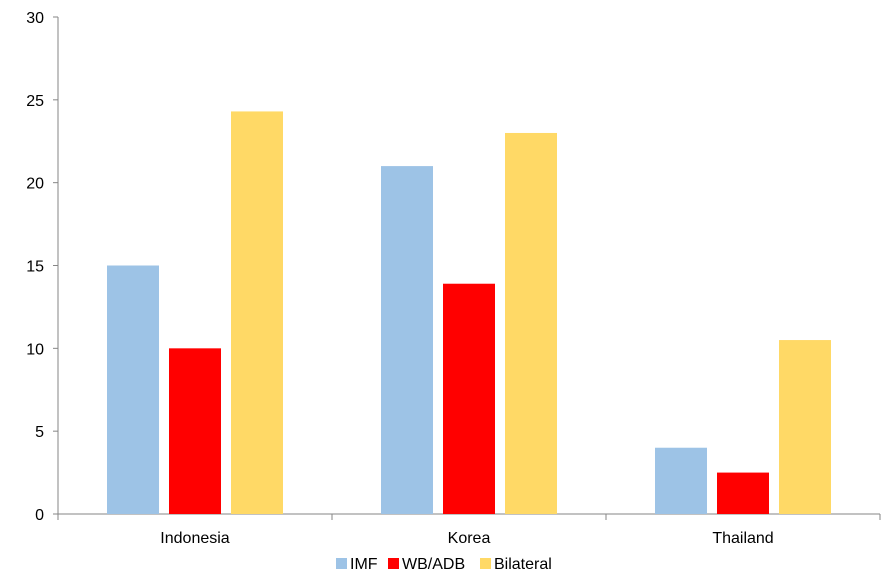 This screenshot has width=892, height=582. Describe the element at coordinates (35, 349) in the screenshot. I see `y-tick-label: 10` at that location.